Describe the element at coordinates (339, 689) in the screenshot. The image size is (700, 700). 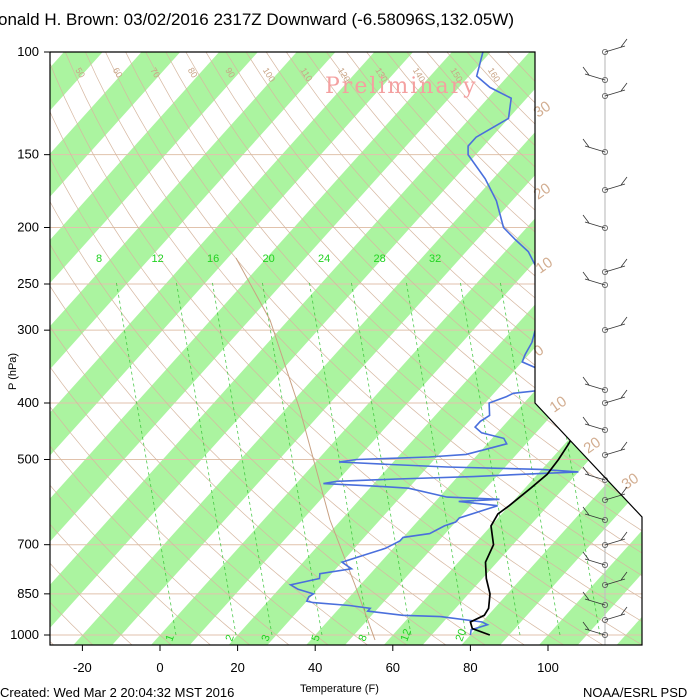
I see `x-axis-label: Temperature (F)` at that location.